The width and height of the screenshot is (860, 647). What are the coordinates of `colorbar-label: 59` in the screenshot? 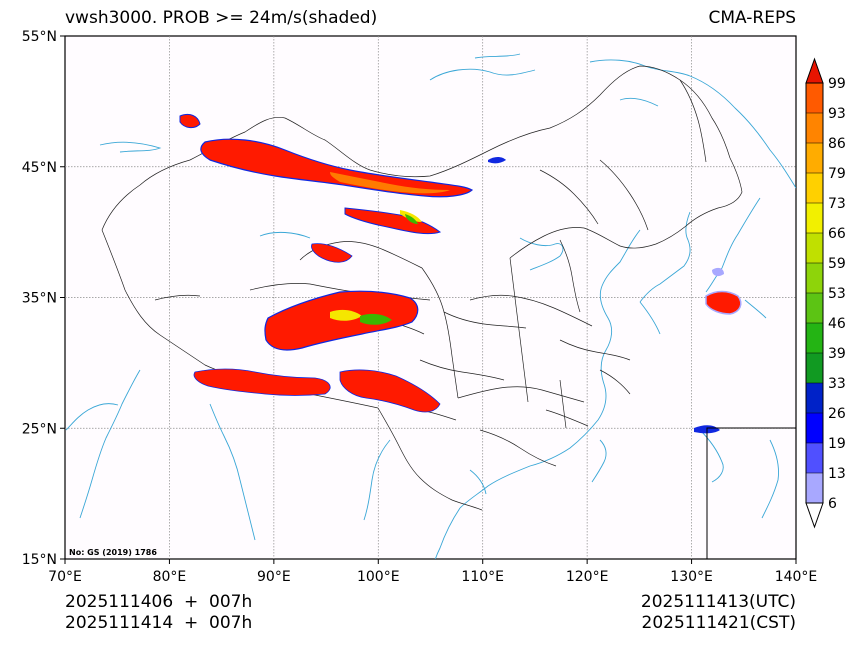 It's located at (837, 264).